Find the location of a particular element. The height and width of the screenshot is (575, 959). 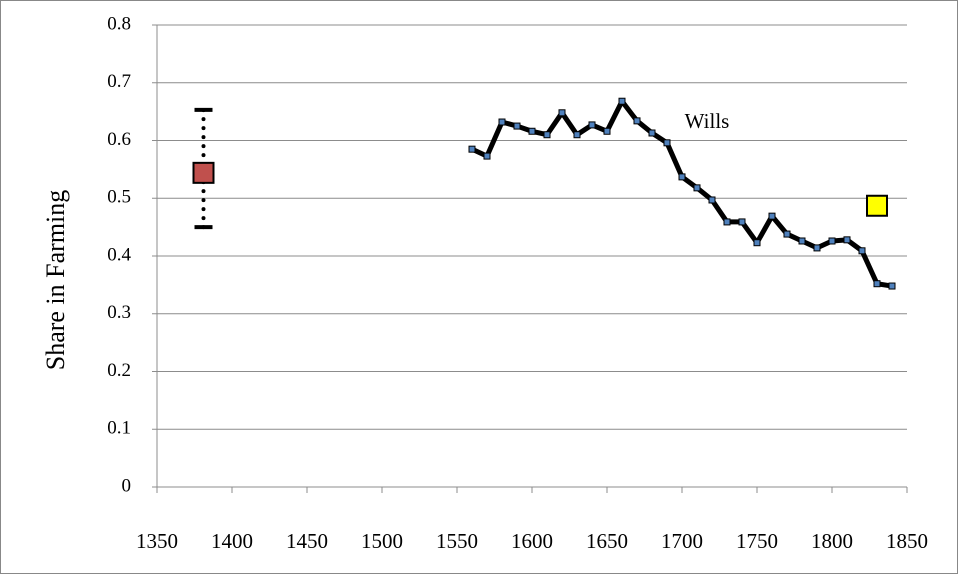

x-tick-label: 1650 is located at coordinates (607, 541).